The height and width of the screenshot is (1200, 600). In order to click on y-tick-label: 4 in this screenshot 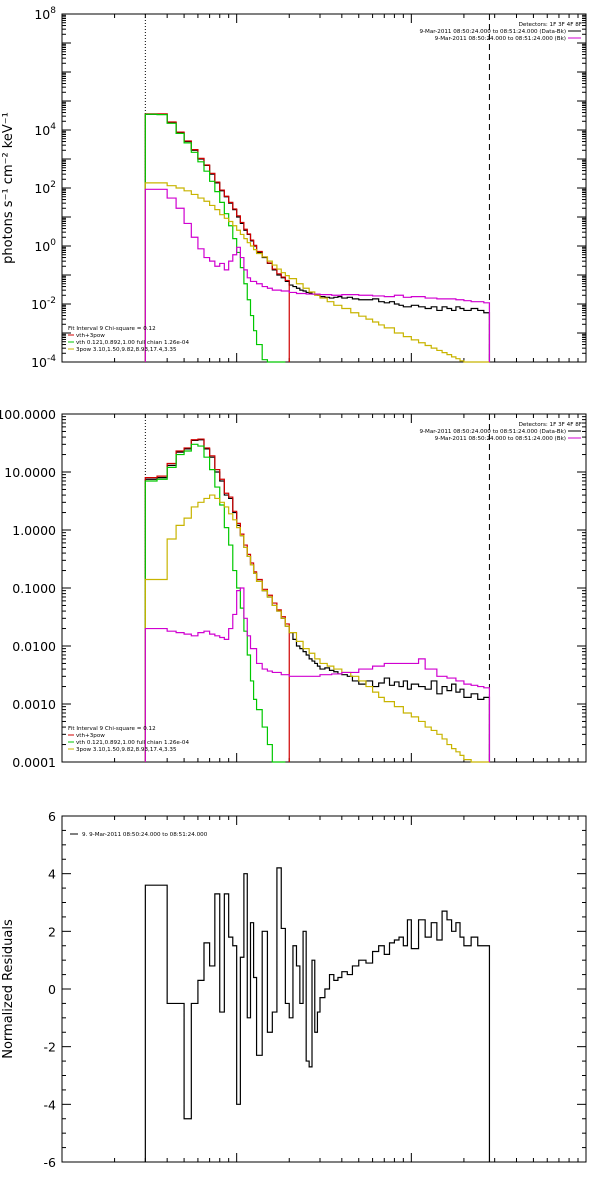, I will do `click(52, 874)`.